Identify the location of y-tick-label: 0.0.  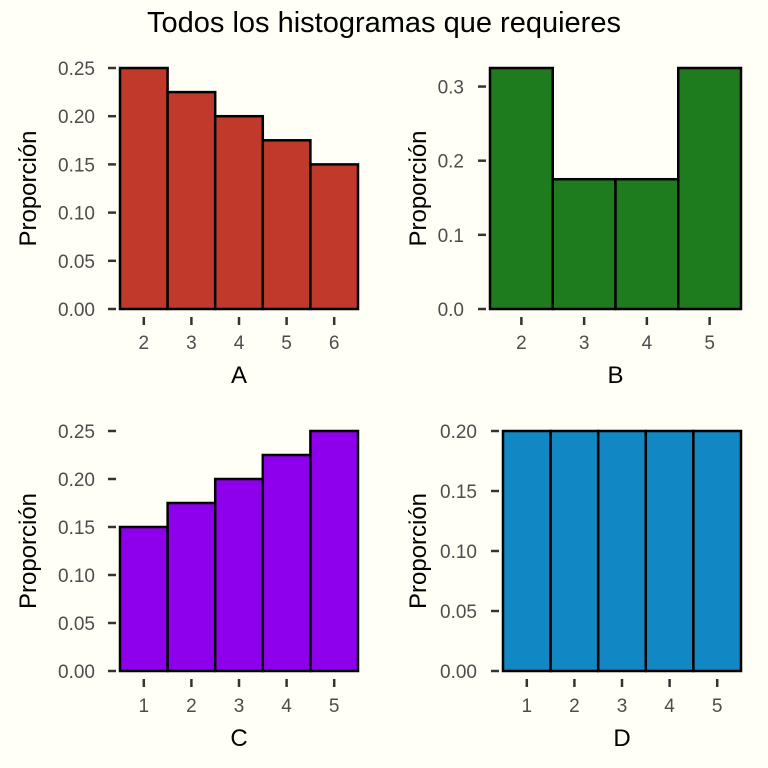
(451, 310).